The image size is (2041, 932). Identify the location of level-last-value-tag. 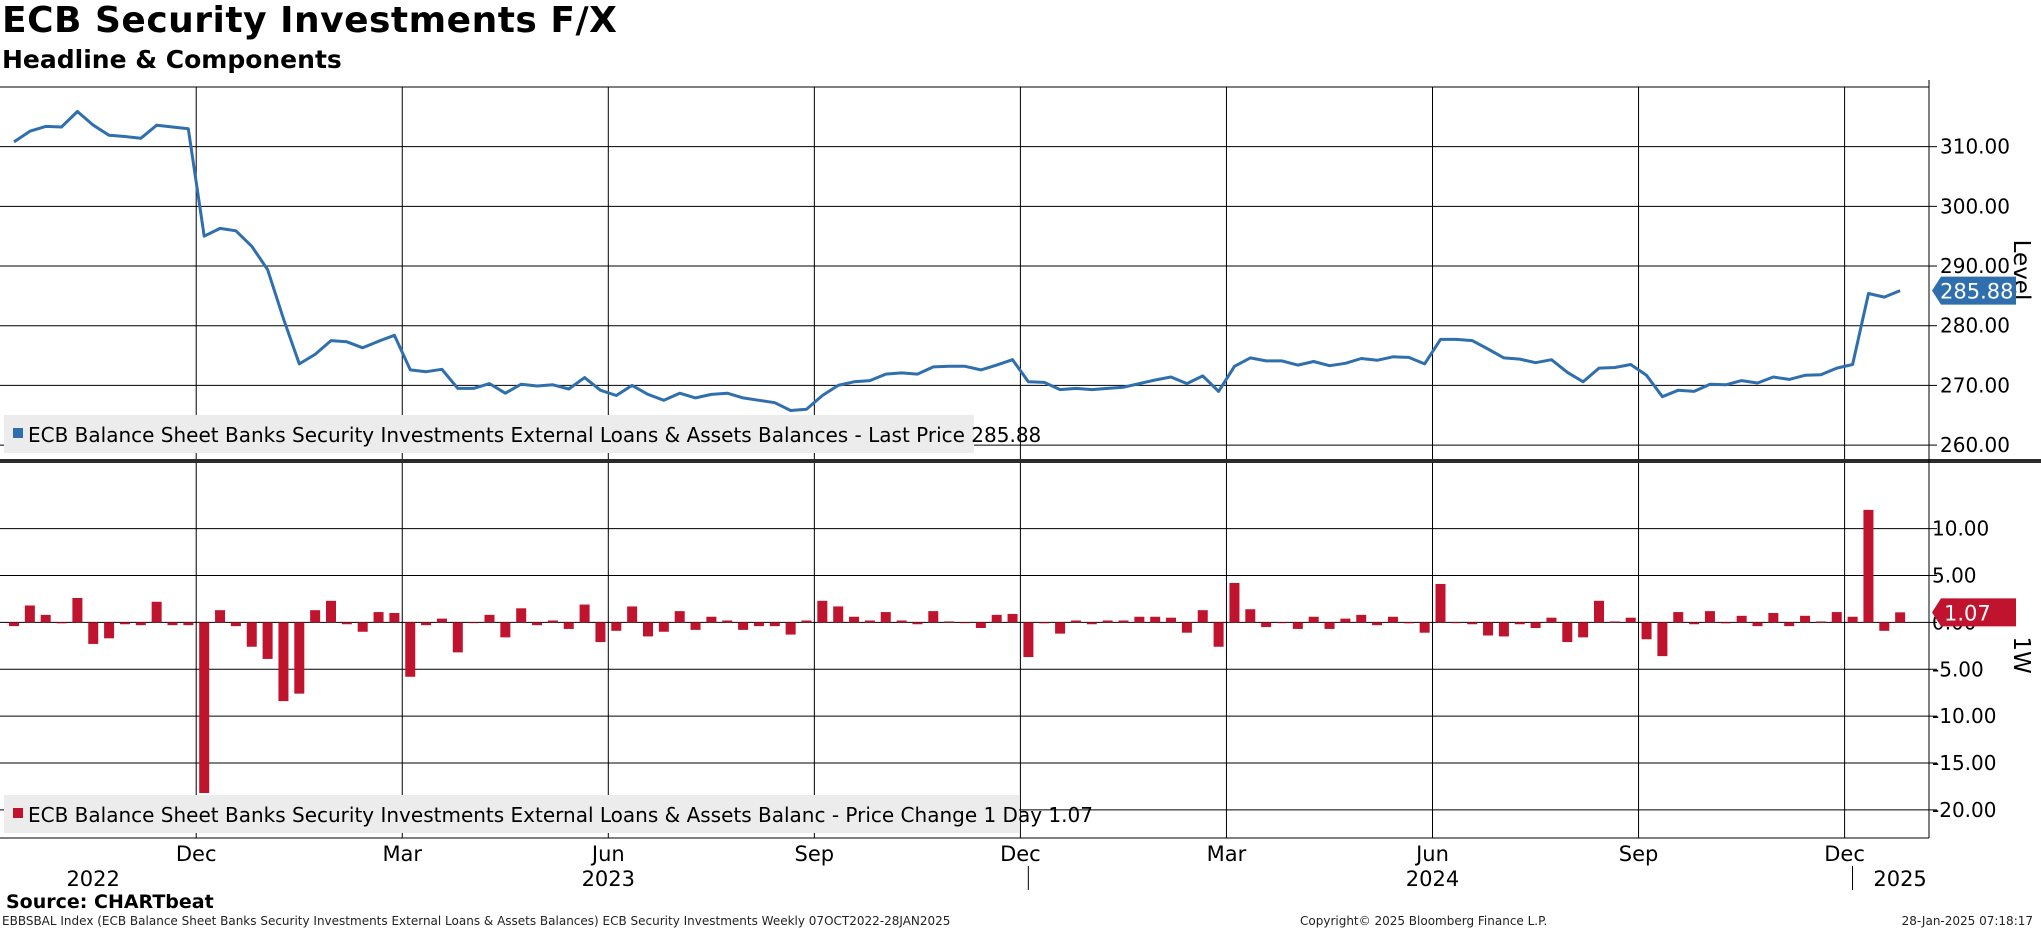
(1974, 290).